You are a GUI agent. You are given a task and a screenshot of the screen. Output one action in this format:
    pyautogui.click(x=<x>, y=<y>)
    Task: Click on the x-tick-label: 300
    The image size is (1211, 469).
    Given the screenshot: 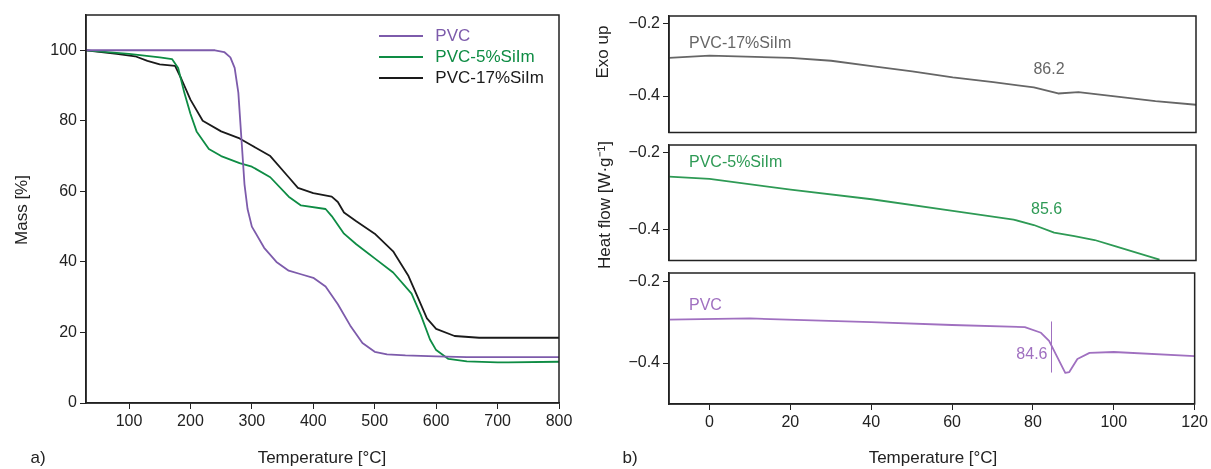 What is the action you would take?
    pyautogui.click(x=252, y=421)
    